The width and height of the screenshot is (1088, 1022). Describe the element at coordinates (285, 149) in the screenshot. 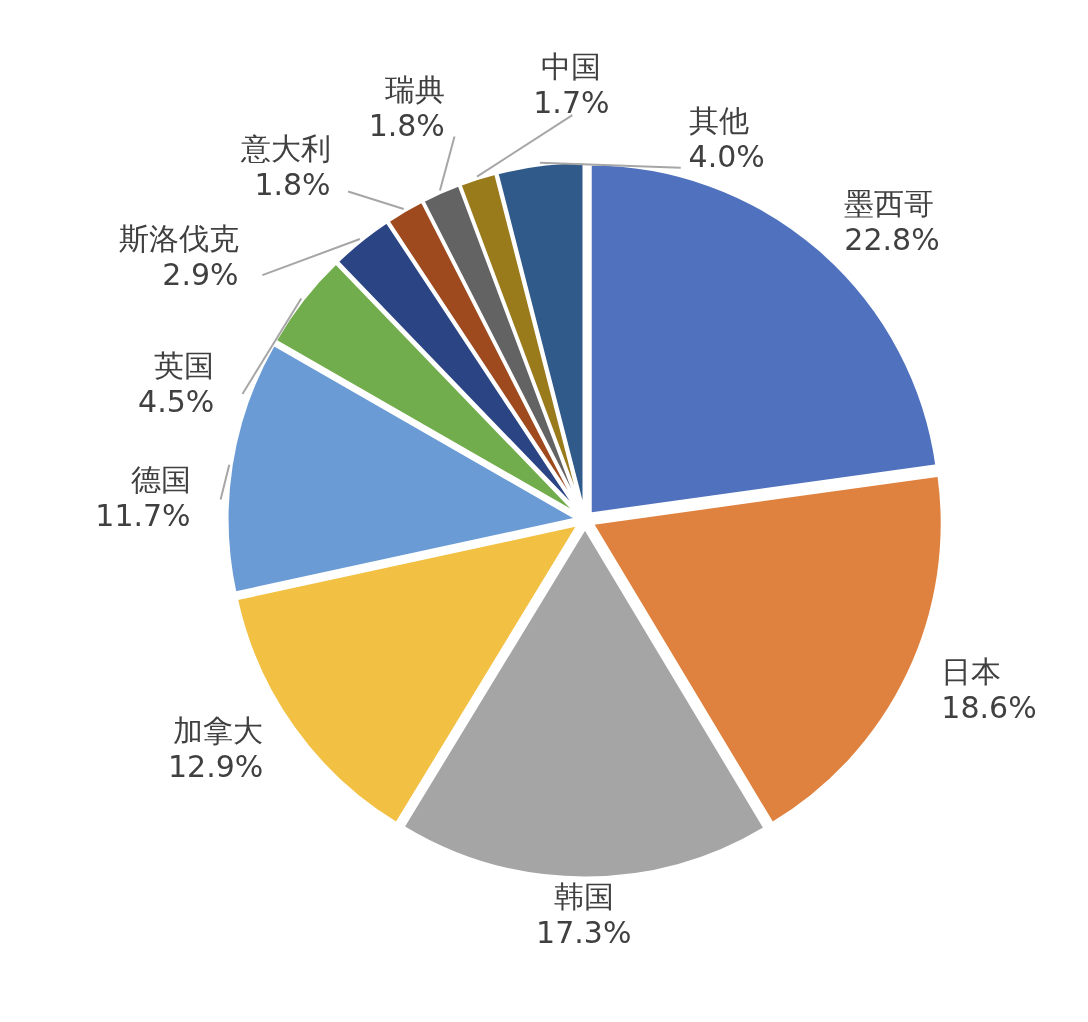

I see `slice-label: 意大利` at that location.